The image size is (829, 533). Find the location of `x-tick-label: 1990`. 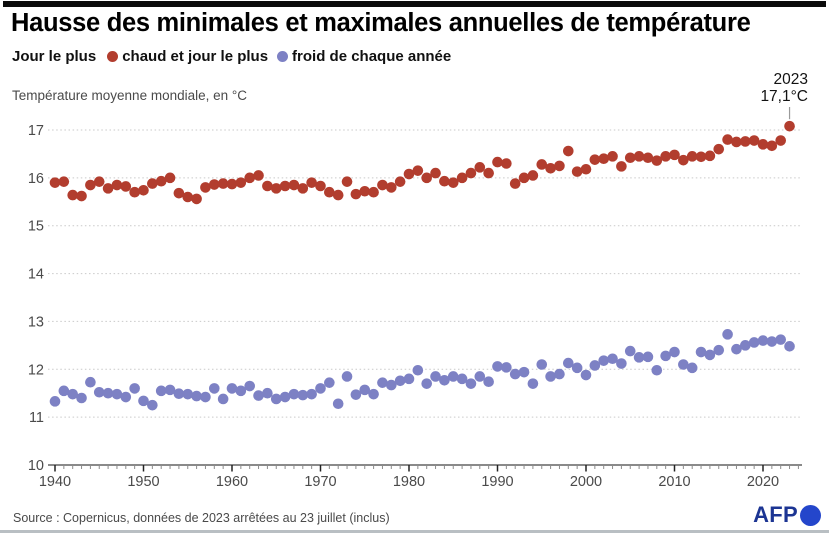

x-tick-label: 1990 is located at coordinates (497, 482).